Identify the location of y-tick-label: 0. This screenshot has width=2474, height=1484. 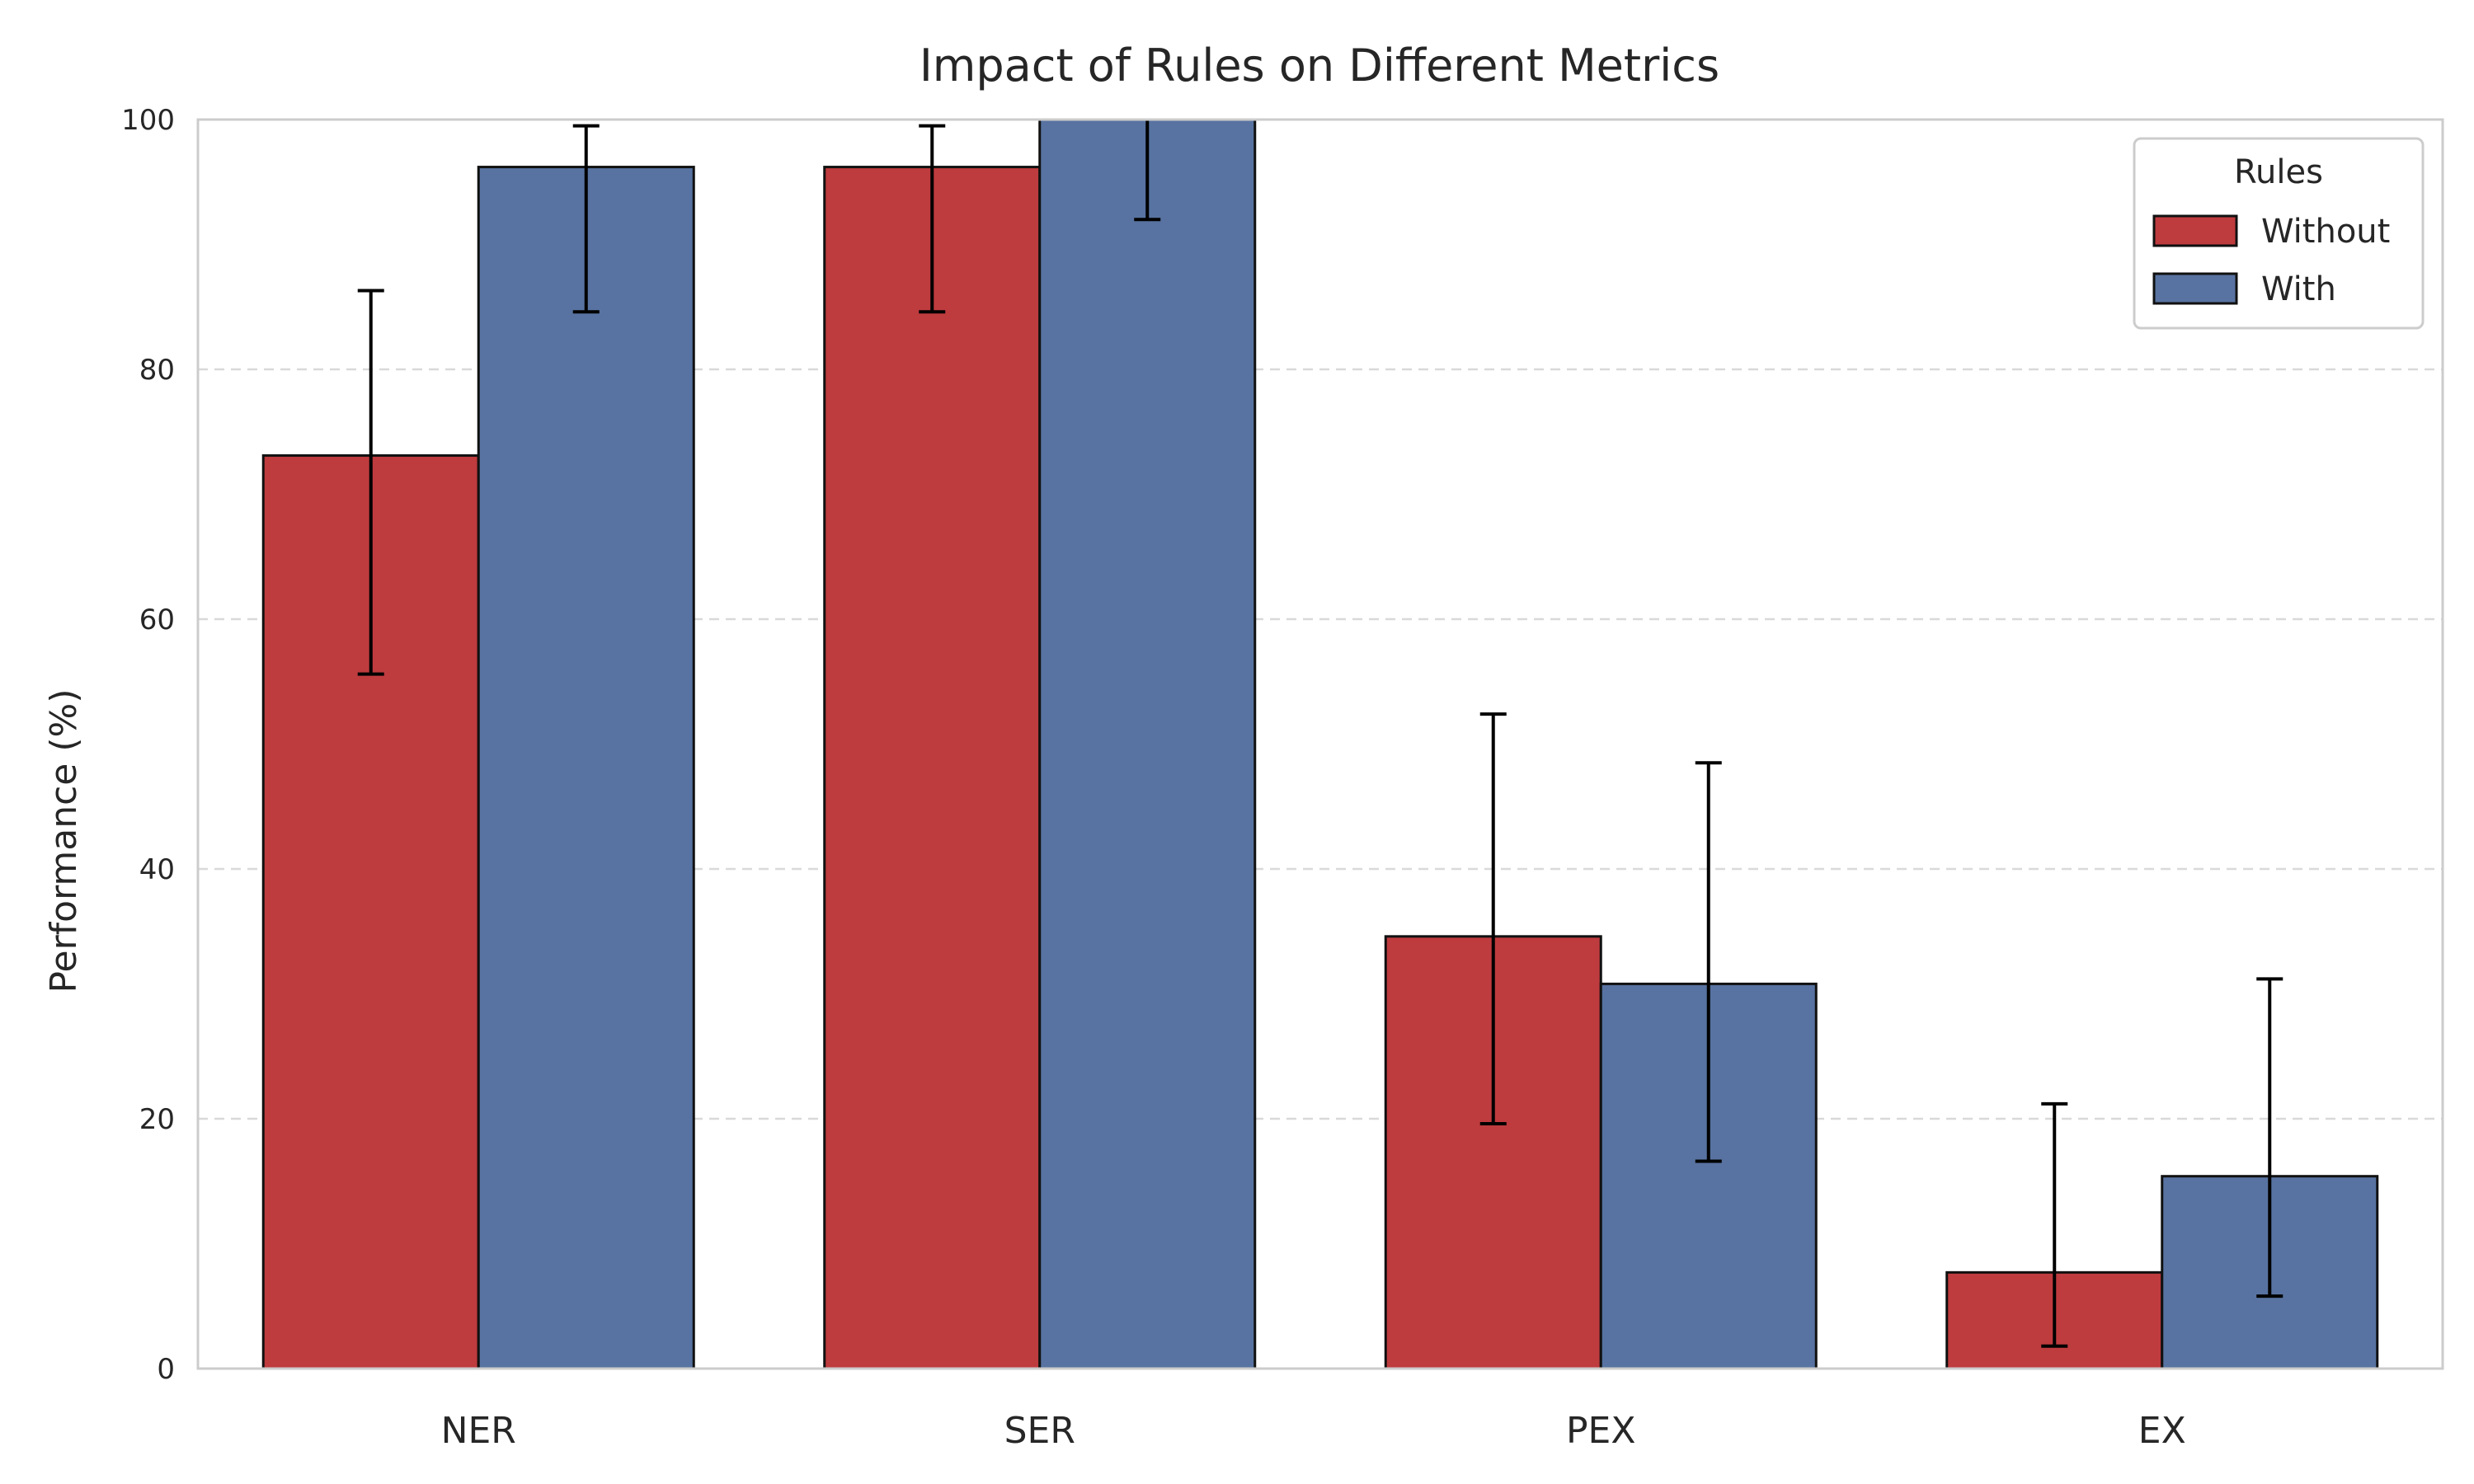
(166, 1369).